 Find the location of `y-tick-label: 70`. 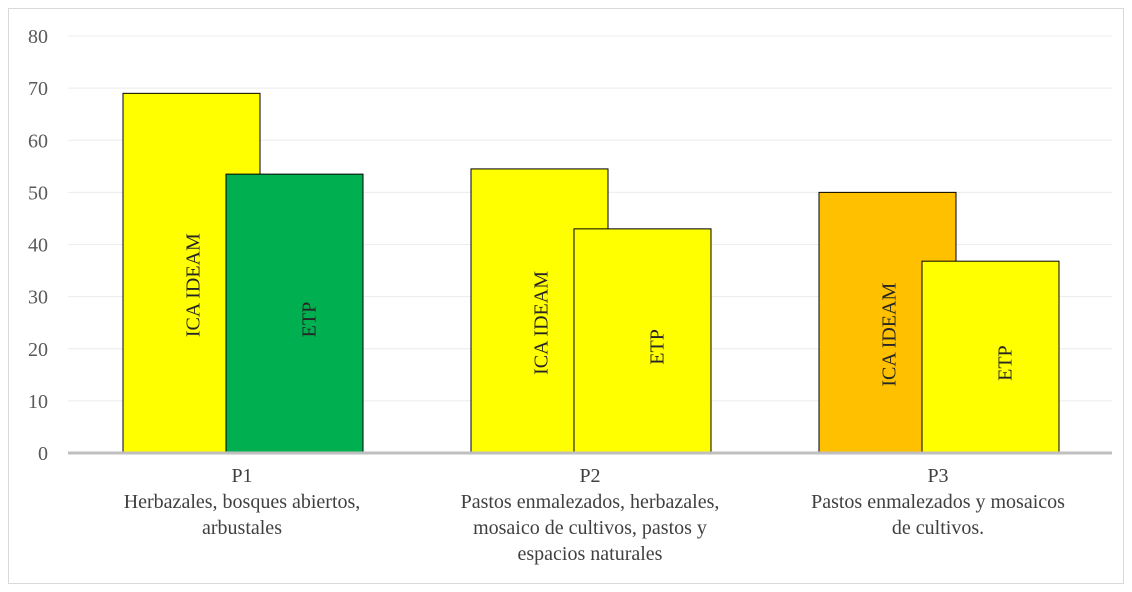

y-tick-label: 70 is located at coordinates (38, 89).